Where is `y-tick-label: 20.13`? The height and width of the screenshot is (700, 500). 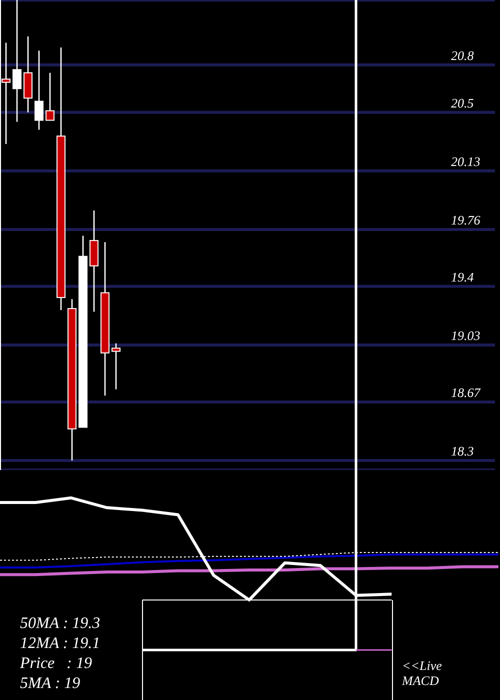
y-tick-label: 20.13 is located at coordinates (466, 161).